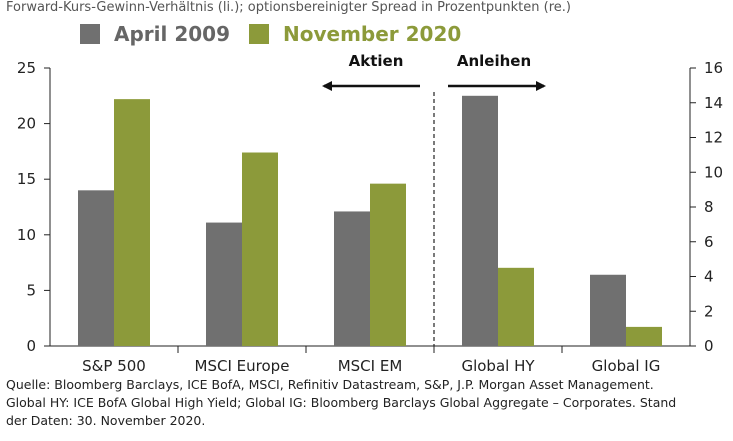 The height and width of the screenshot is (441, 733). I want to click on bar-april-2009-msci-europe, so click(224, 284).